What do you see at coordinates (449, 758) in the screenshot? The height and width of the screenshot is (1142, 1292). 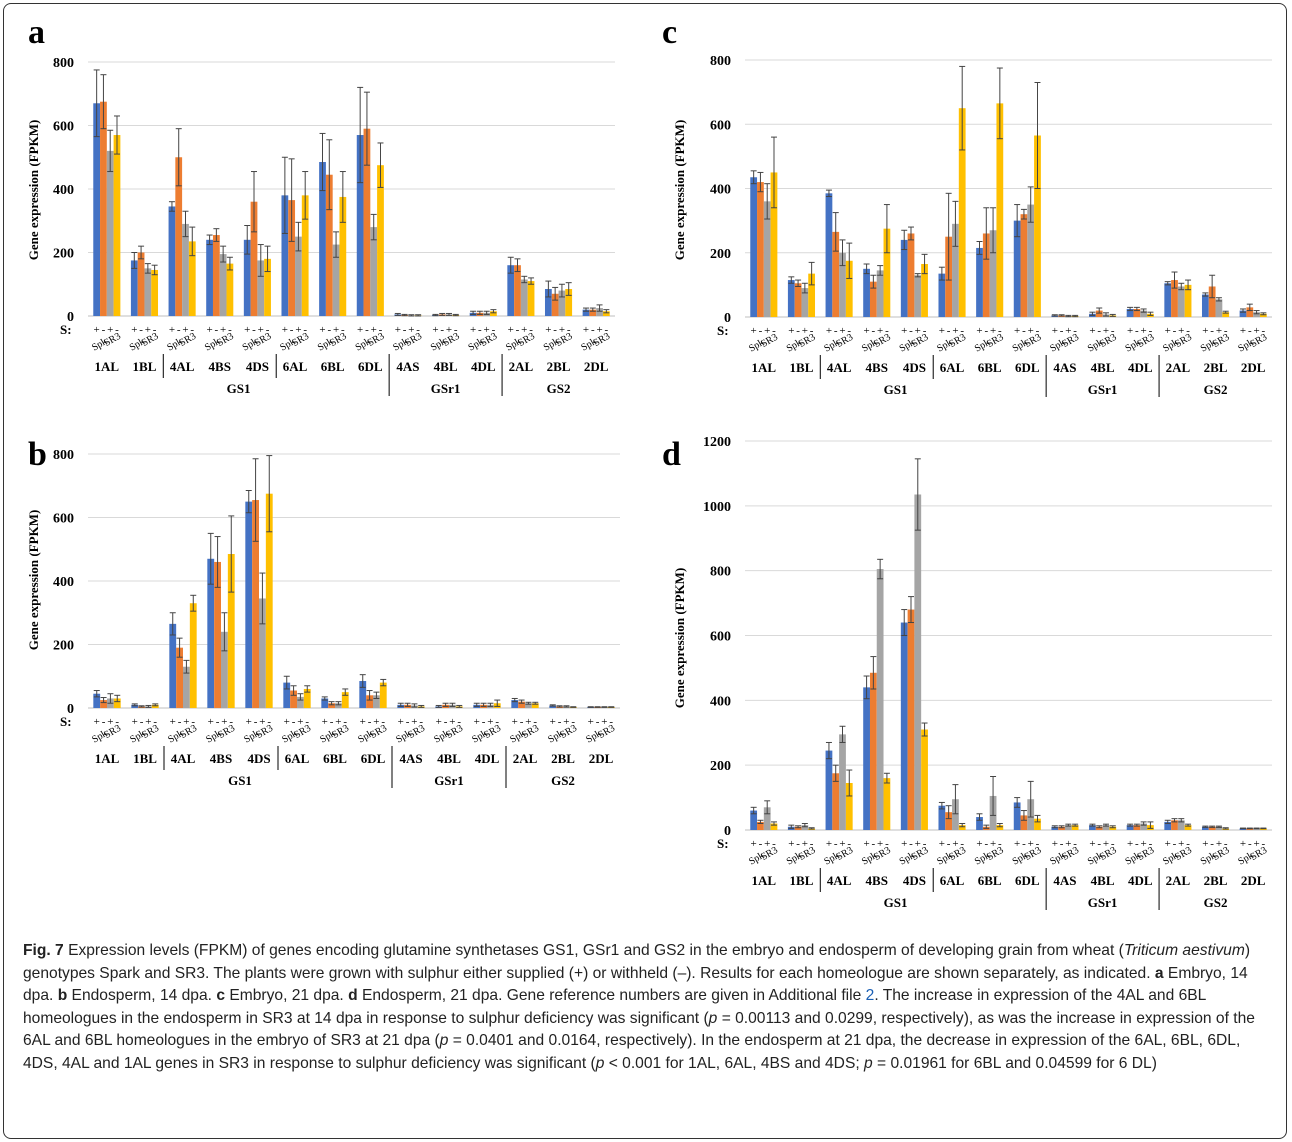 I see `category-label: 4BL` at bounding box center [449, 758].